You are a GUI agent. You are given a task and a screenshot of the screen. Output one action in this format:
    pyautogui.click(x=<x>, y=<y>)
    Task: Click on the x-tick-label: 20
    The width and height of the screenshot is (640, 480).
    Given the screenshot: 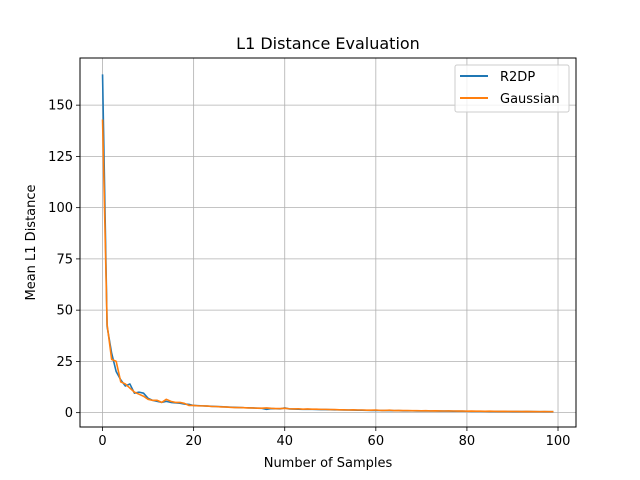 What is the action you would take?
    pyautogui.click(x=193, y=441)
    